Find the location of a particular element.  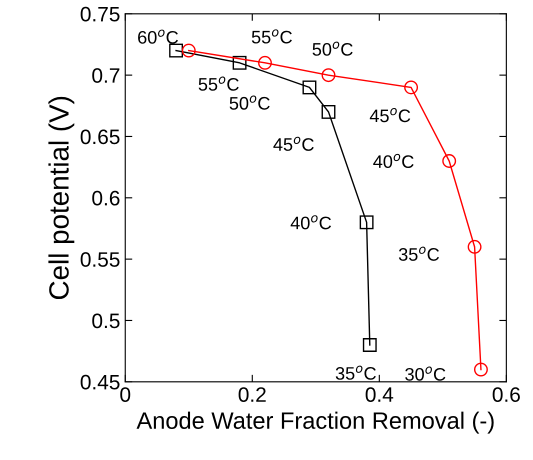

y-tick-label: 0.6 is located at coordinates (106, 198).